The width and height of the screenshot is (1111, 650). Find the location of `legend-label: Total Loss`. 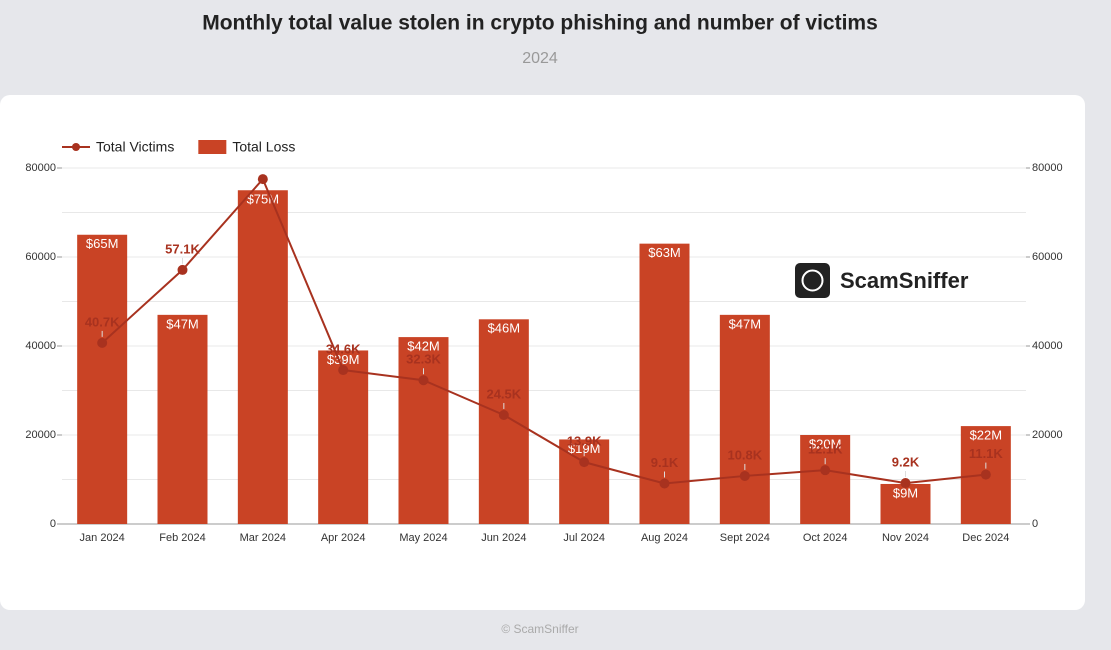

legend-label: Total Loss is located at coordinates (263, 147).